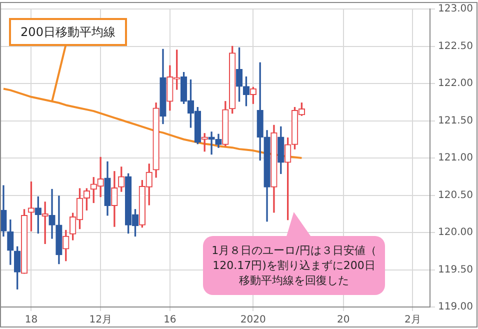  I want to click on x-tick-label: 12月, so click(100, 320).